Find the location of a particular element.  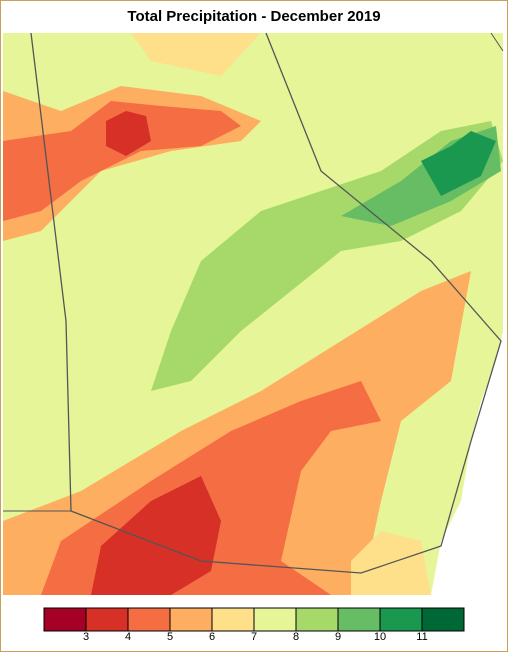

legend-label: 9 is located at coordinates (338, 637).